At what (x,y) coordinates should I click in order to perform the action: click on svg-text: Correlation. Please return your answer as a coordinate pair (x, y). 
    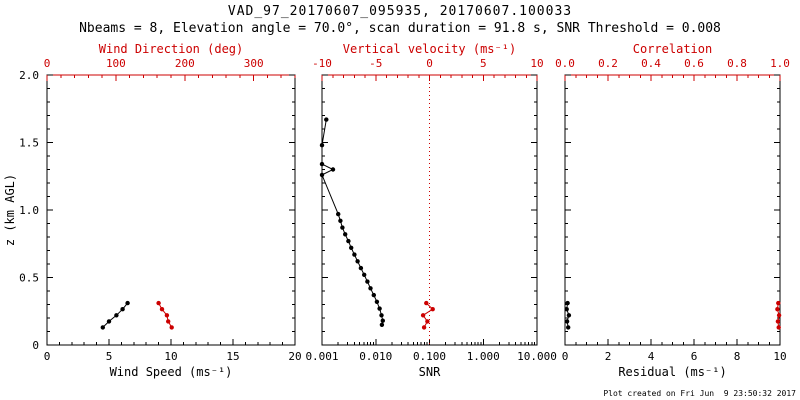
    Looking at the image, I should click on (672, 49).